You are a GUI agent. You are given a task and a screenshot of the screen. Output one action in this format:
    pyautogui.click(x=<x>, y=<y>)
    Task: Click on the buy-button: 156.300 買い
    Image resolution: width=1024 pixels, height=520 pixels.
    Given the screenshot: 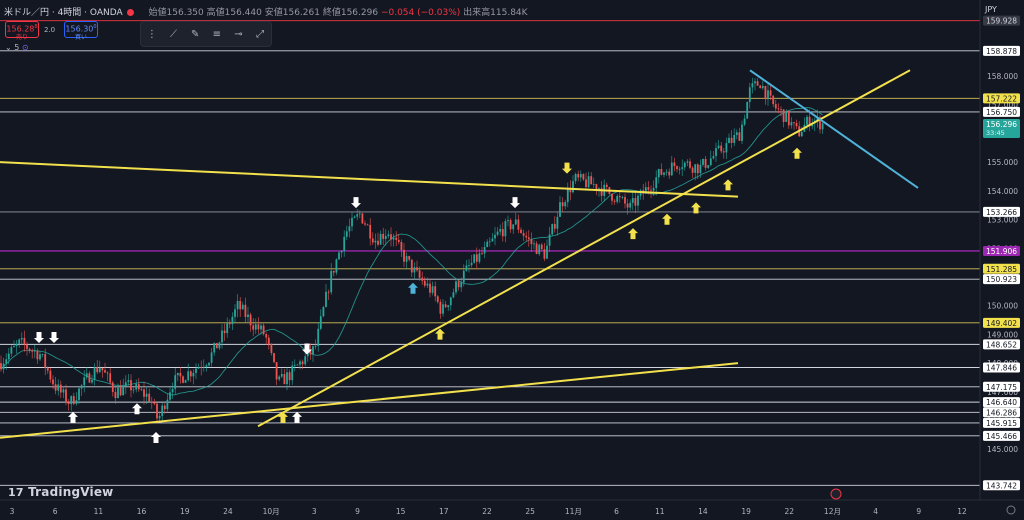 What is the action you would take?
    pyautogui.click(x=81, y=31)
    